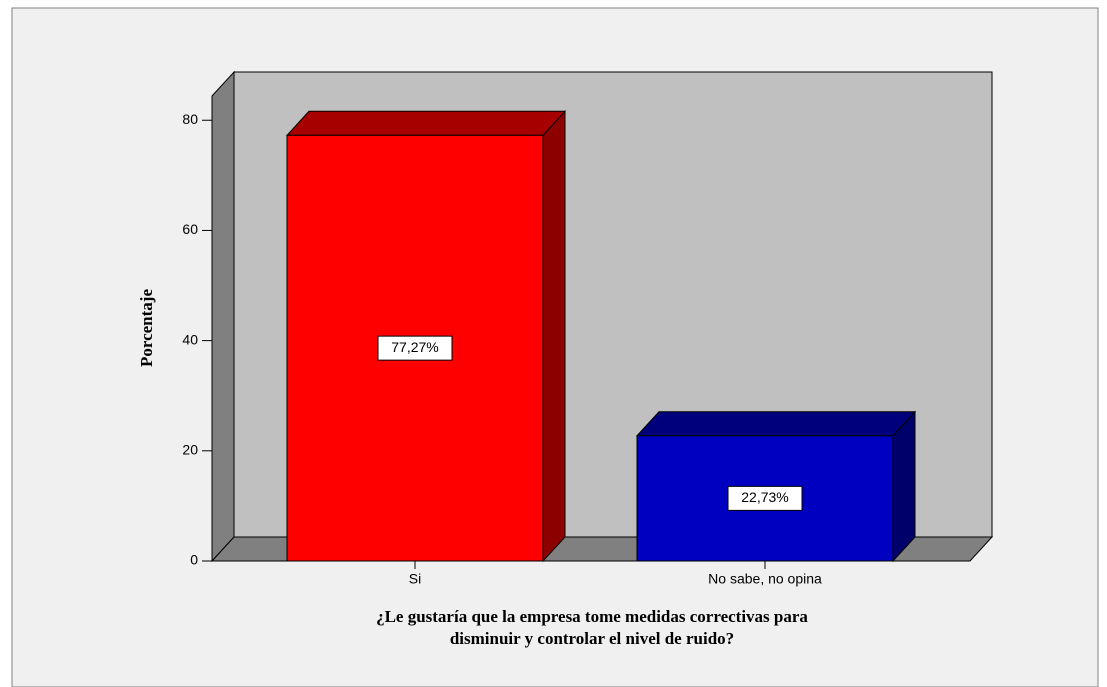 This screenshot has height=687, width=1107. Describe the element at coordinates (765, 579) in the screenshot. I see `x-tick-label: No sabe, no opina` at that location.